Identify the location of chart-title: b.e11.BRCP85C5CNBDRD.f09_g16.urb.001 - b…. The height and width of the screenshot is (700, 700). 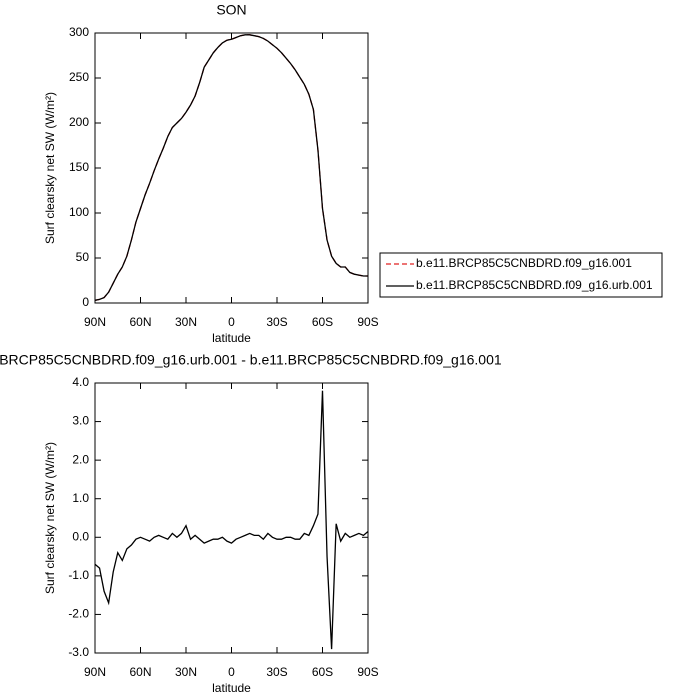
(251, 360).